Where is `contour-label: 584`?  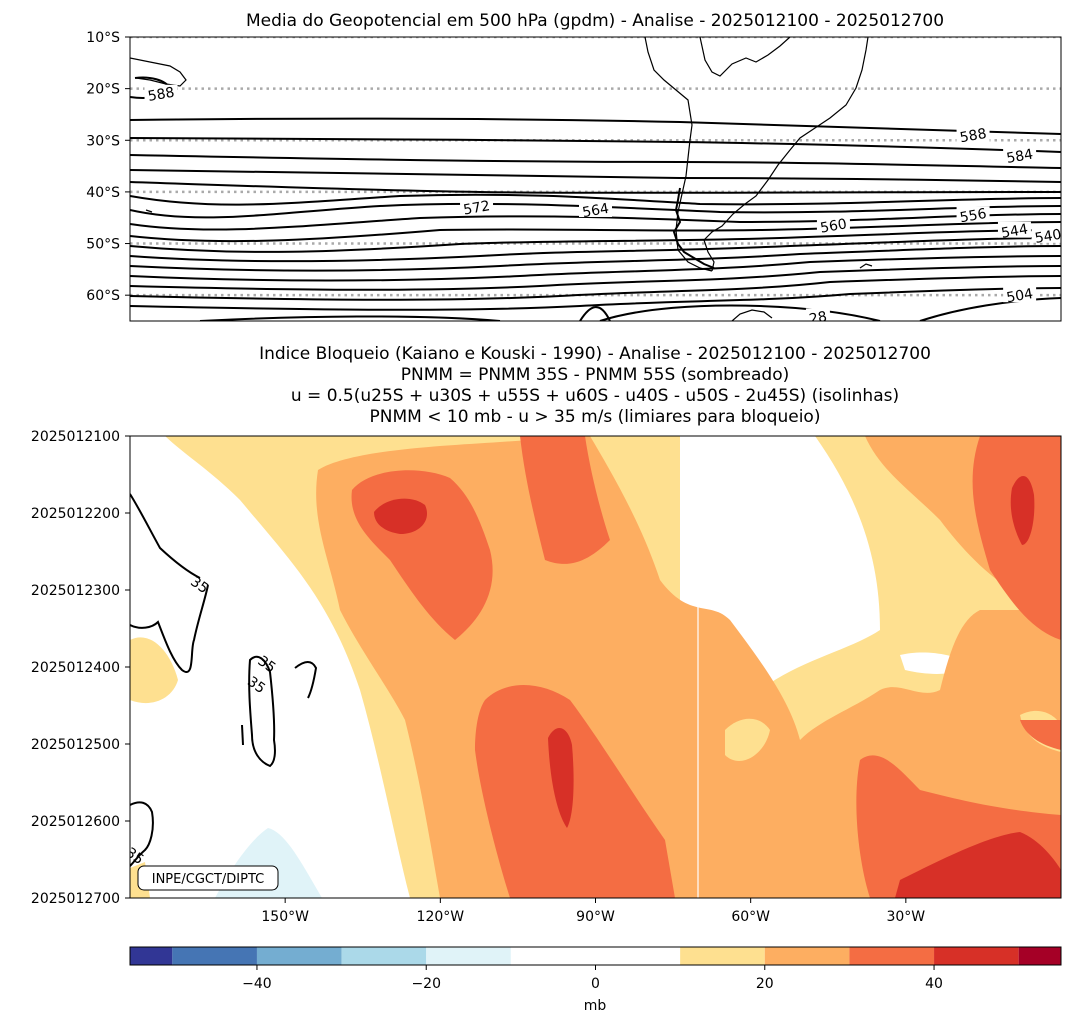
contour-label: 584 is located at coordinates (1019, 157).